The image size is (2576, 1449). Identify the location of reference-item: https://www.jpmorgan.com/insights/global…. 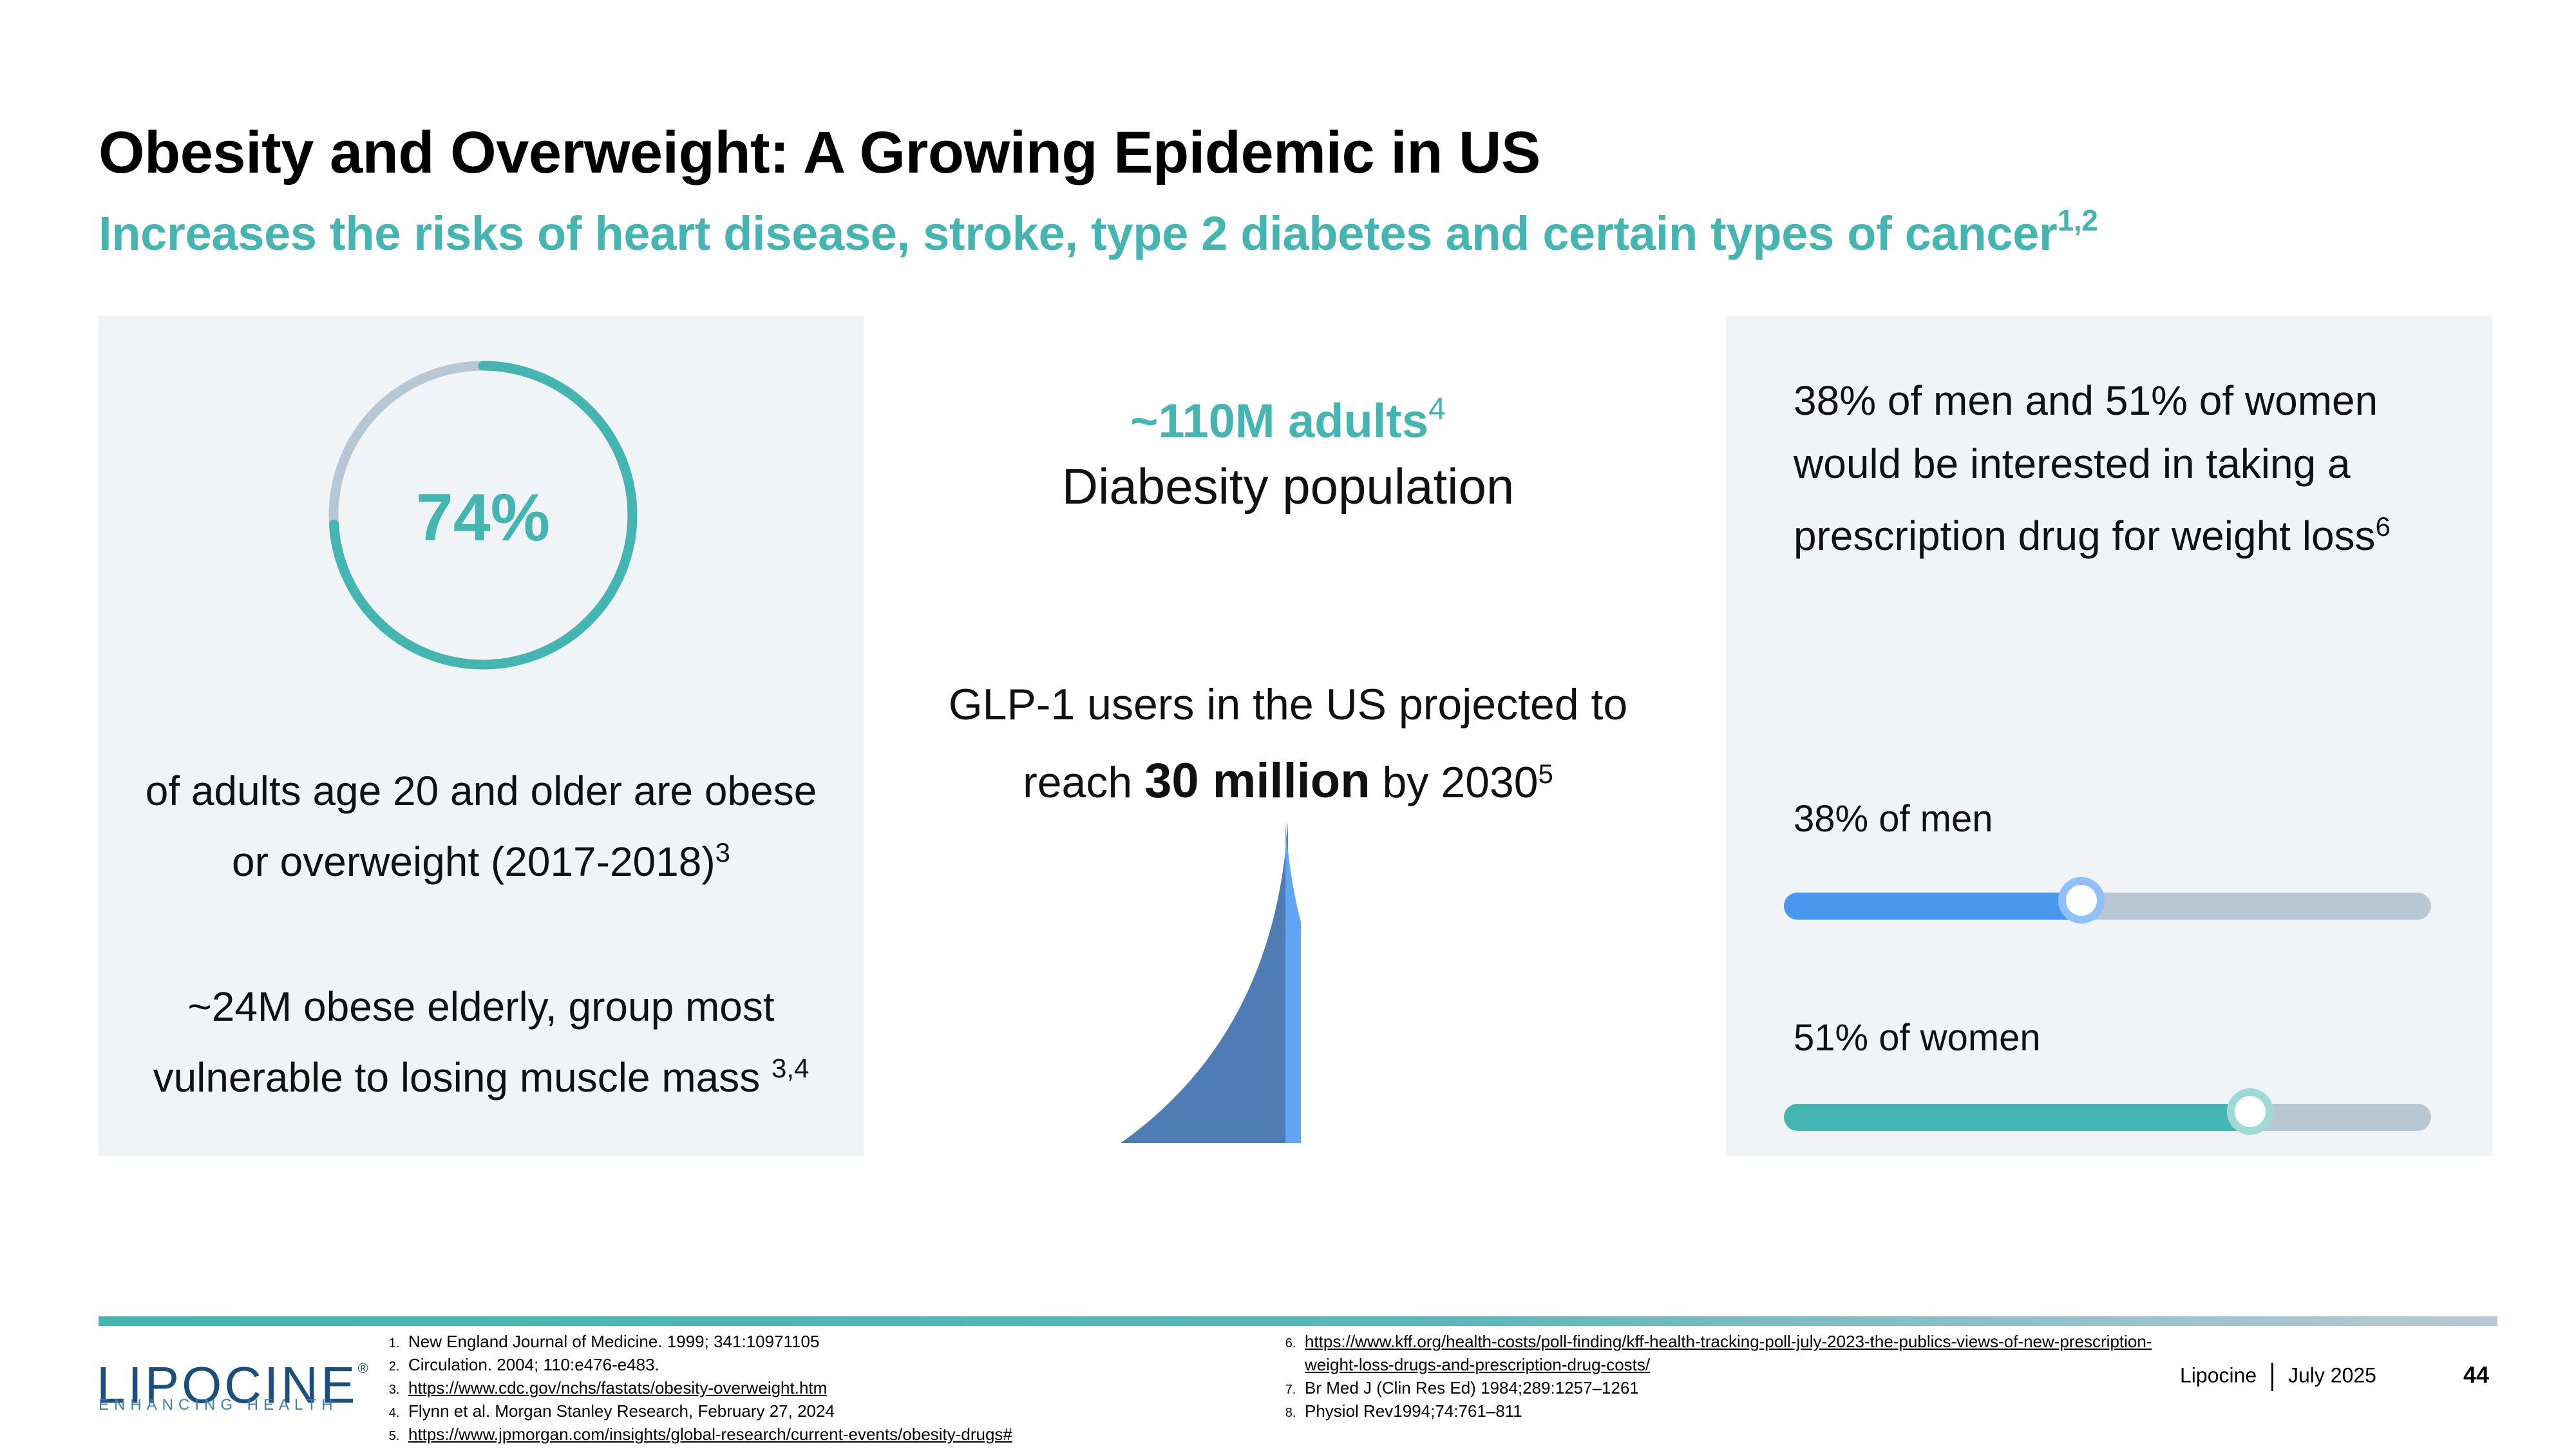
(778, 1434).